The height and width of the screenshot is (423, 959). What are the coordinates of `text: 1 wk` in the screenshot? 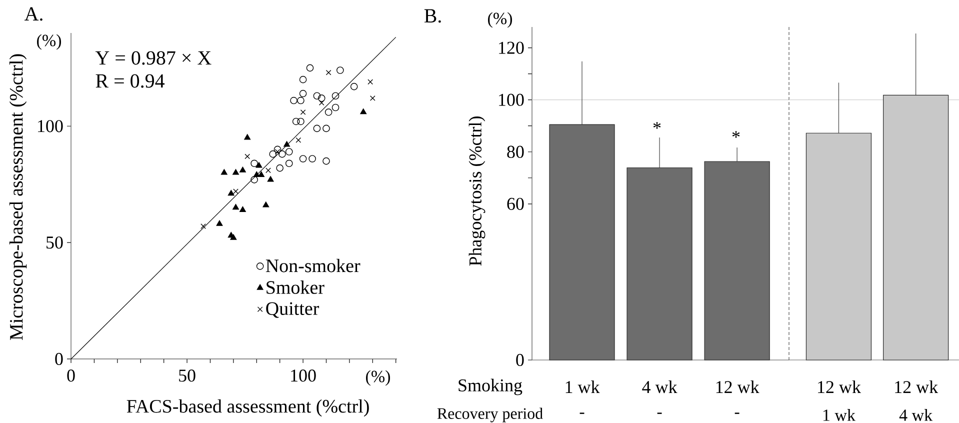 It's located at (839, 415).